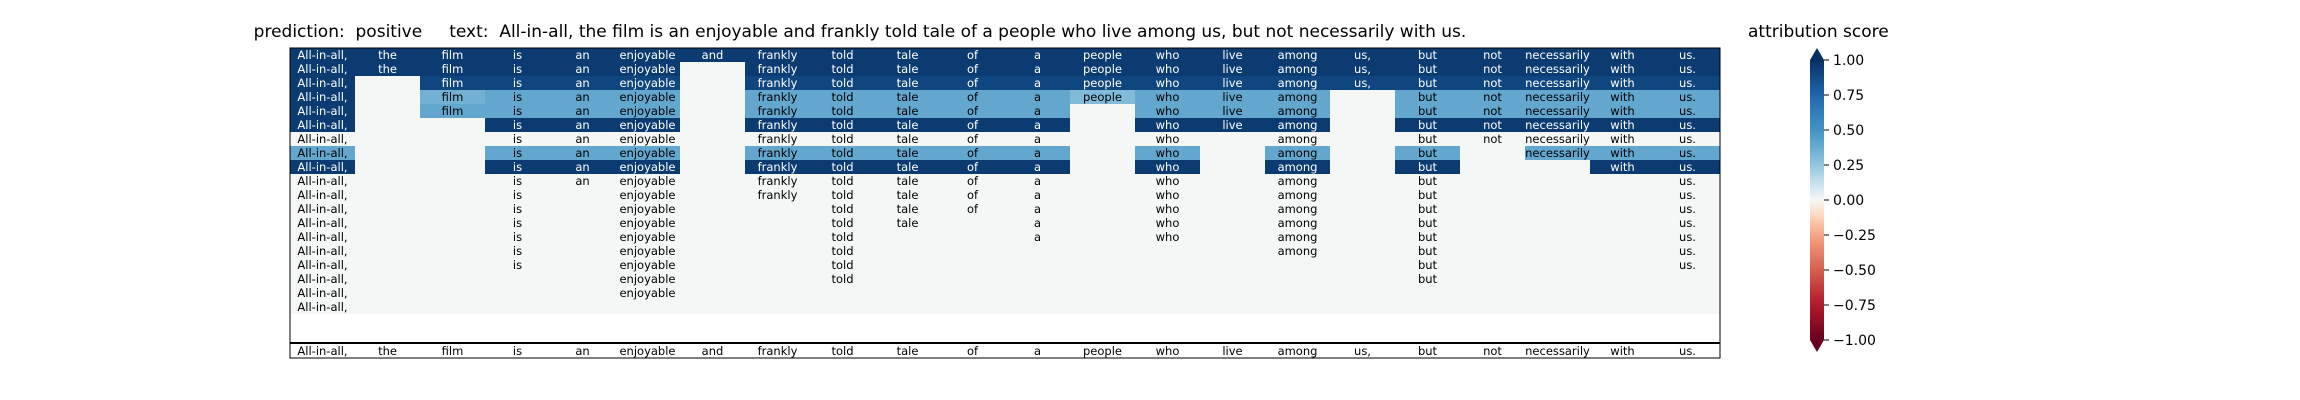 The height and width of the screenshot is (400, 2300). Describe the element at coordinates (582, 351) in the screenshot. I see `full-sentence-token: an` at that location.